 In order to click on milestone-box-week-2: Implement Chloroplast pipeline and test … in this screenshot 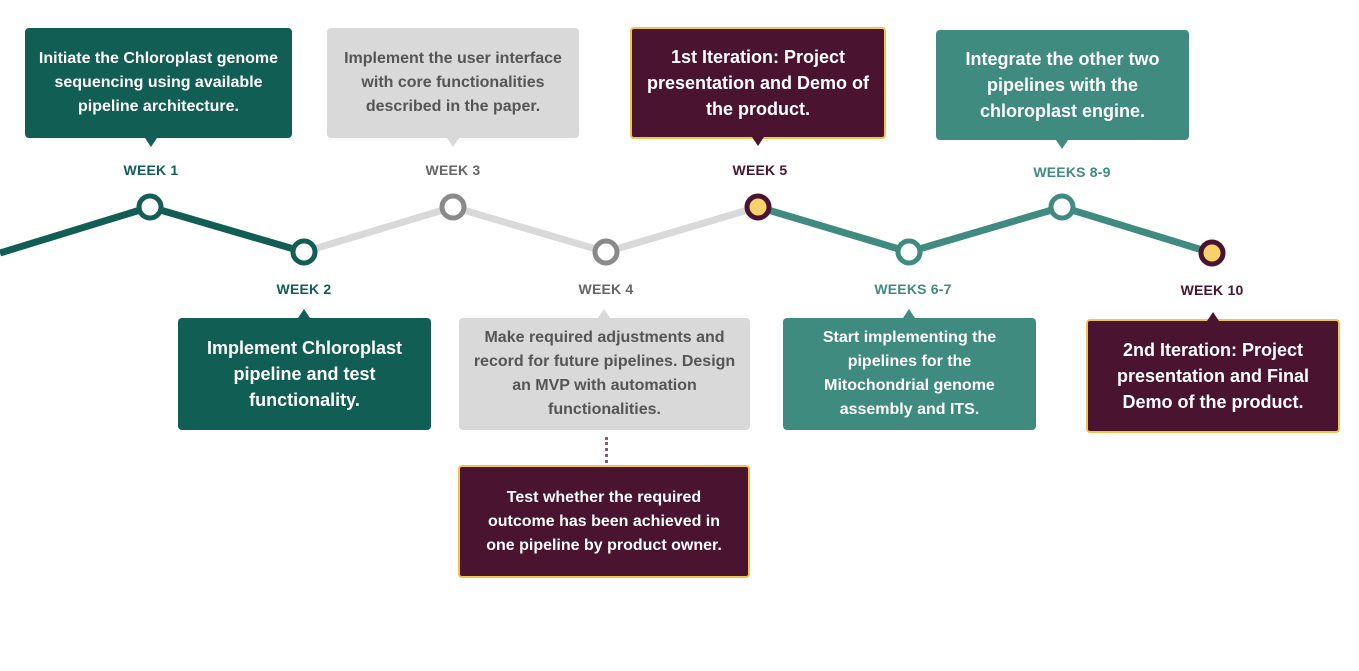, I will do `click(304, 369)`.